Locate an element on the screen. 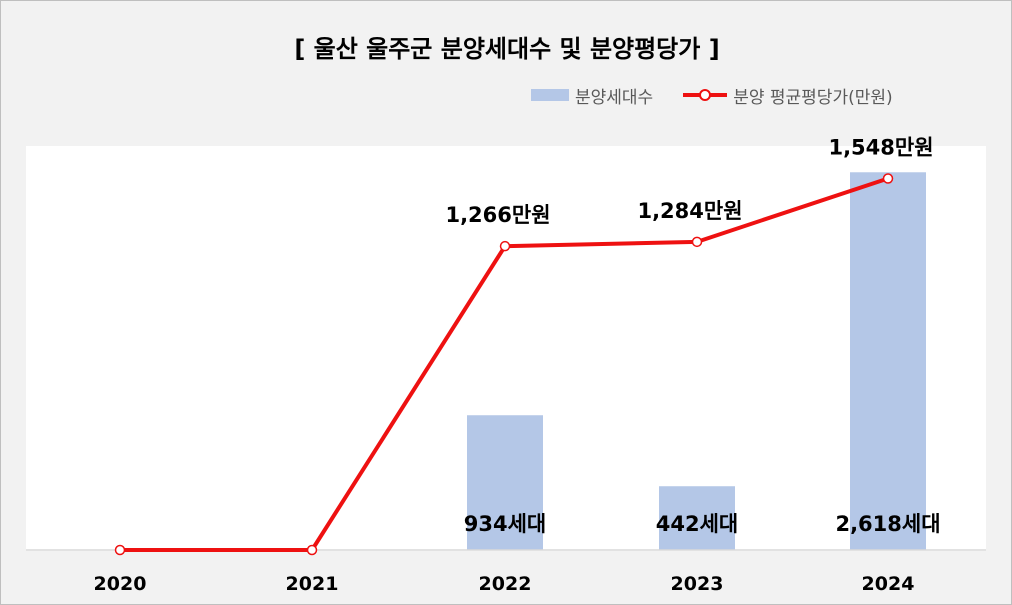 The width and height of the screenshot is (1012, 605). legend-bar-label: 분양세대수 is located at coordinates (614, 97).